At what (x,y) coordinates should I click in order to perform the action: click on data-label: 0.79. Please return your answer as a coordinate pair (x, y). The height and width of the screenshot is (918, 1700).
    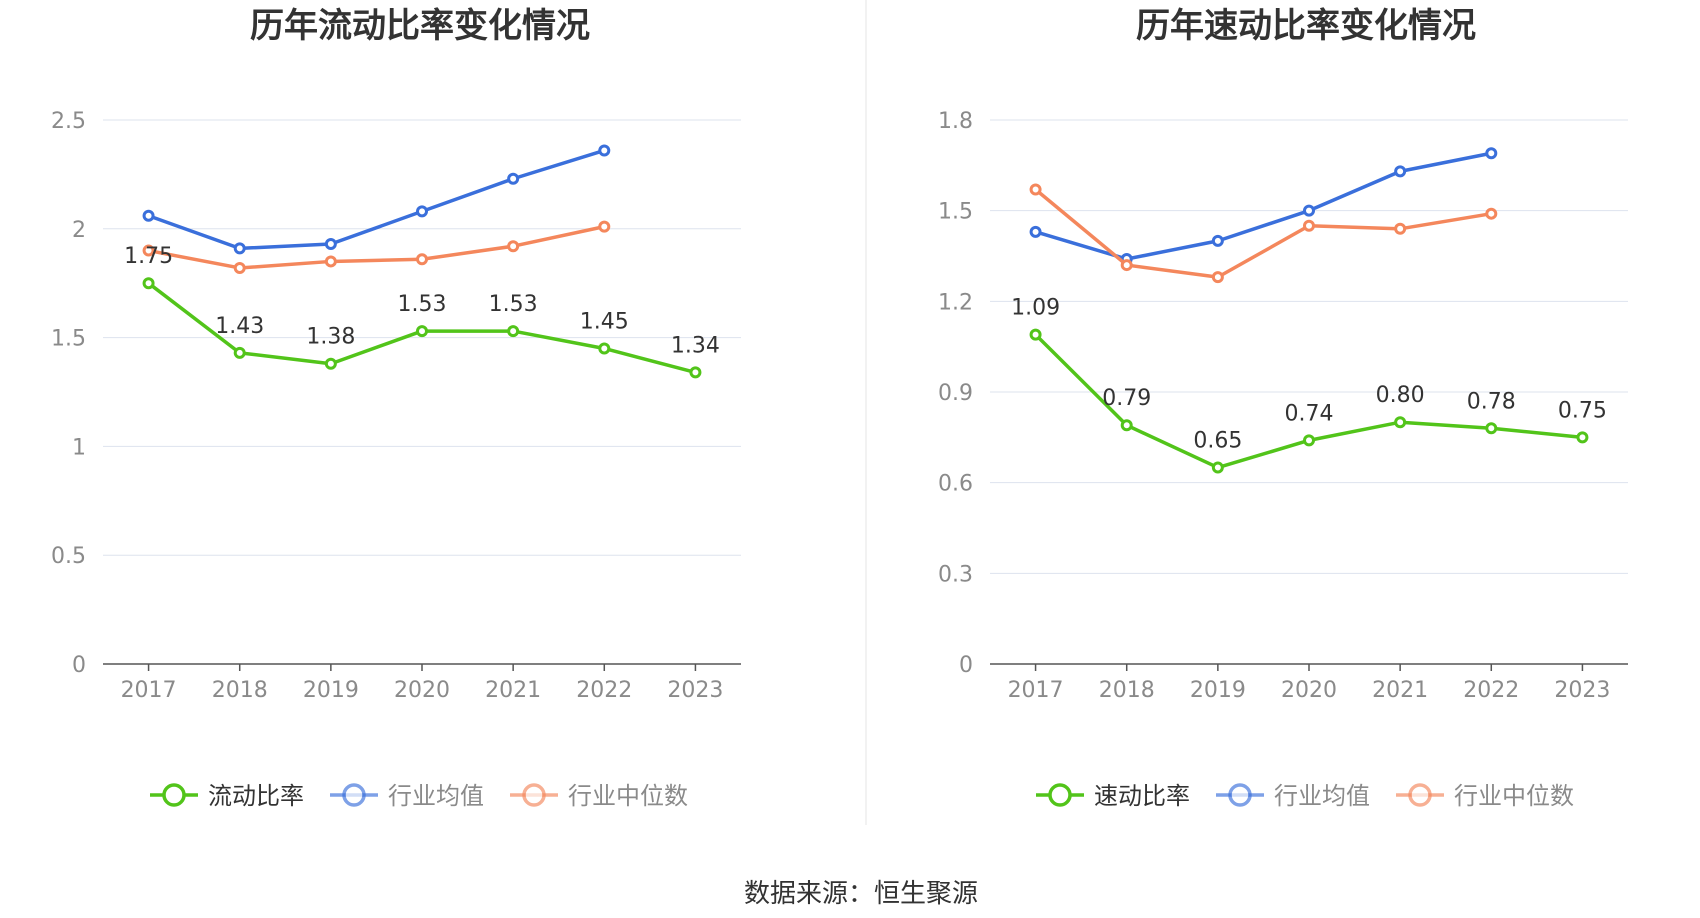
    Looking at the image, I should click on (1126, 398).